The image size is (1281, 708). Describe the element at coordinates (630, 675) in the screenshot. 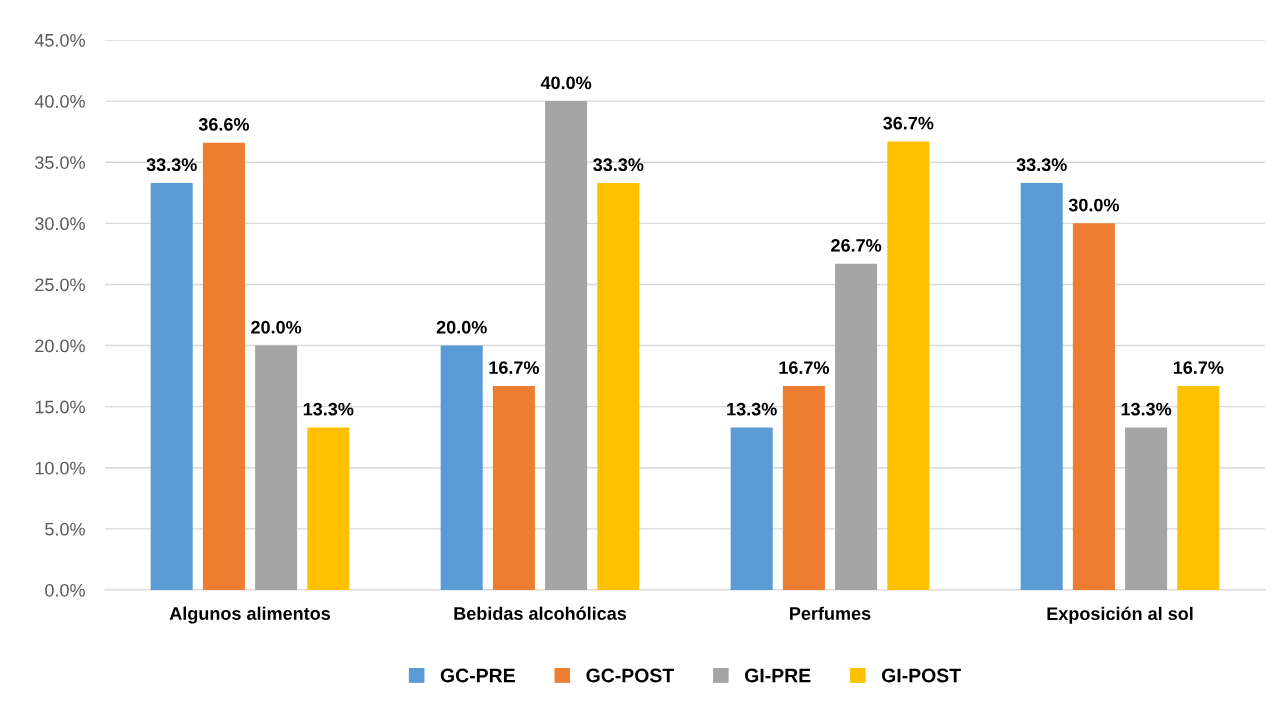

I see `legend-label: GC-POST` at that location.